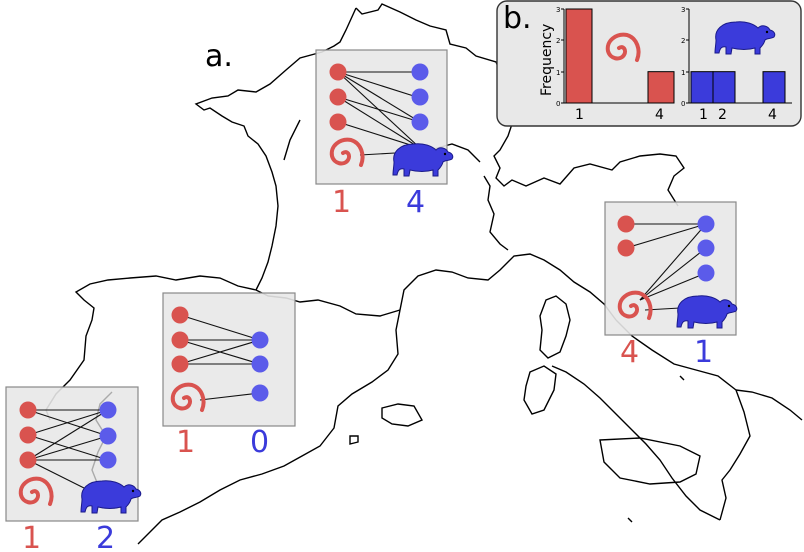 The width and height of the screenshot is (804, 552). I want to click on count-blue-portugal: 2, so click(105, 536).